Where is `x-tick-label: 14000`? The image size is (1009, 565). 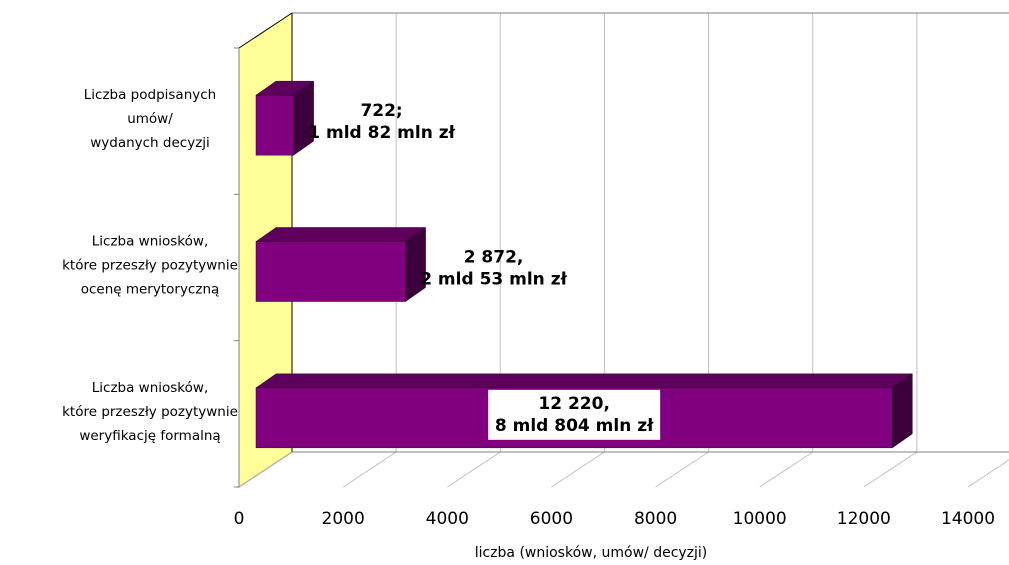 x-tick-label: 14000 is located at coordinates (968, 519).